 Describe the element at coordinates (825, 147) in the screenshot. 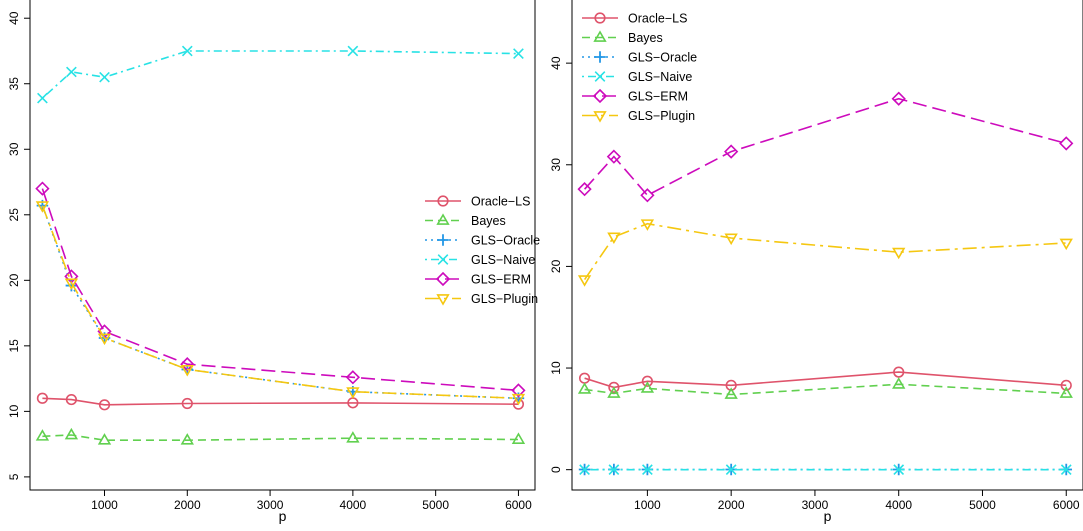

I see `series-gls-erm` at that location.